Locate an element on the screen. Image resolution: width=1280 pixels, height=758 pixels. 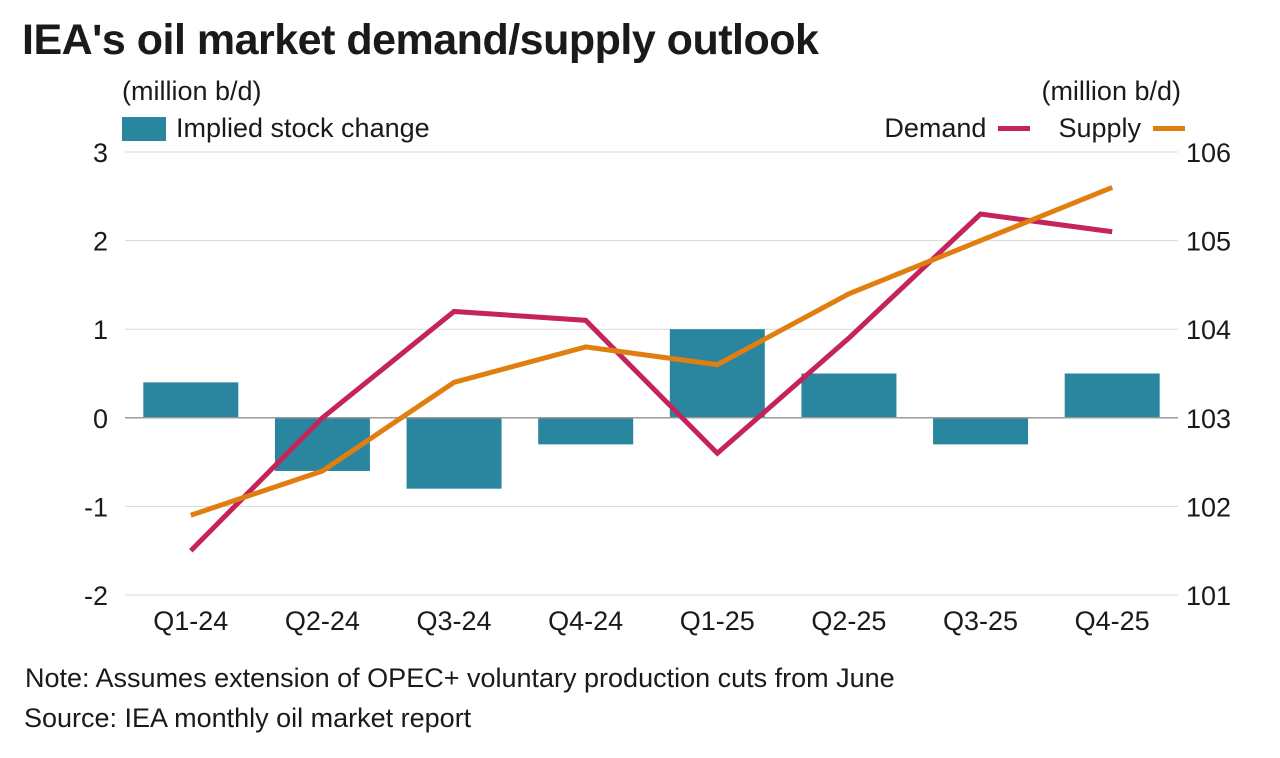
legend-supply: Supply is located at coordinates (1121, 128).